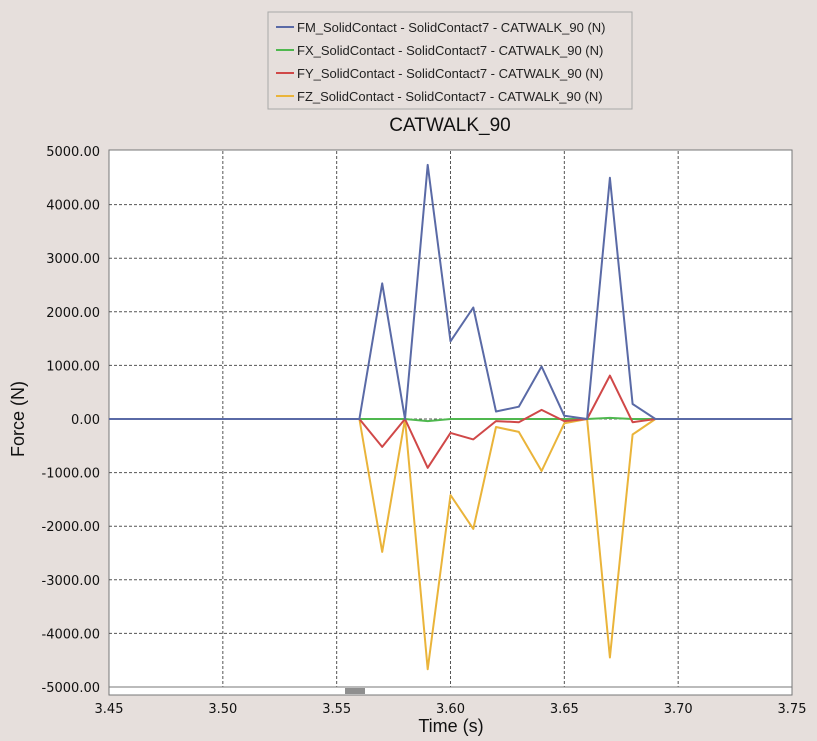 The width and height of the screenshot is (817, 741). Describe the element at coordinates (450, 726) in the screenshot. I see `x-axis-title: Time (s)` at that location.